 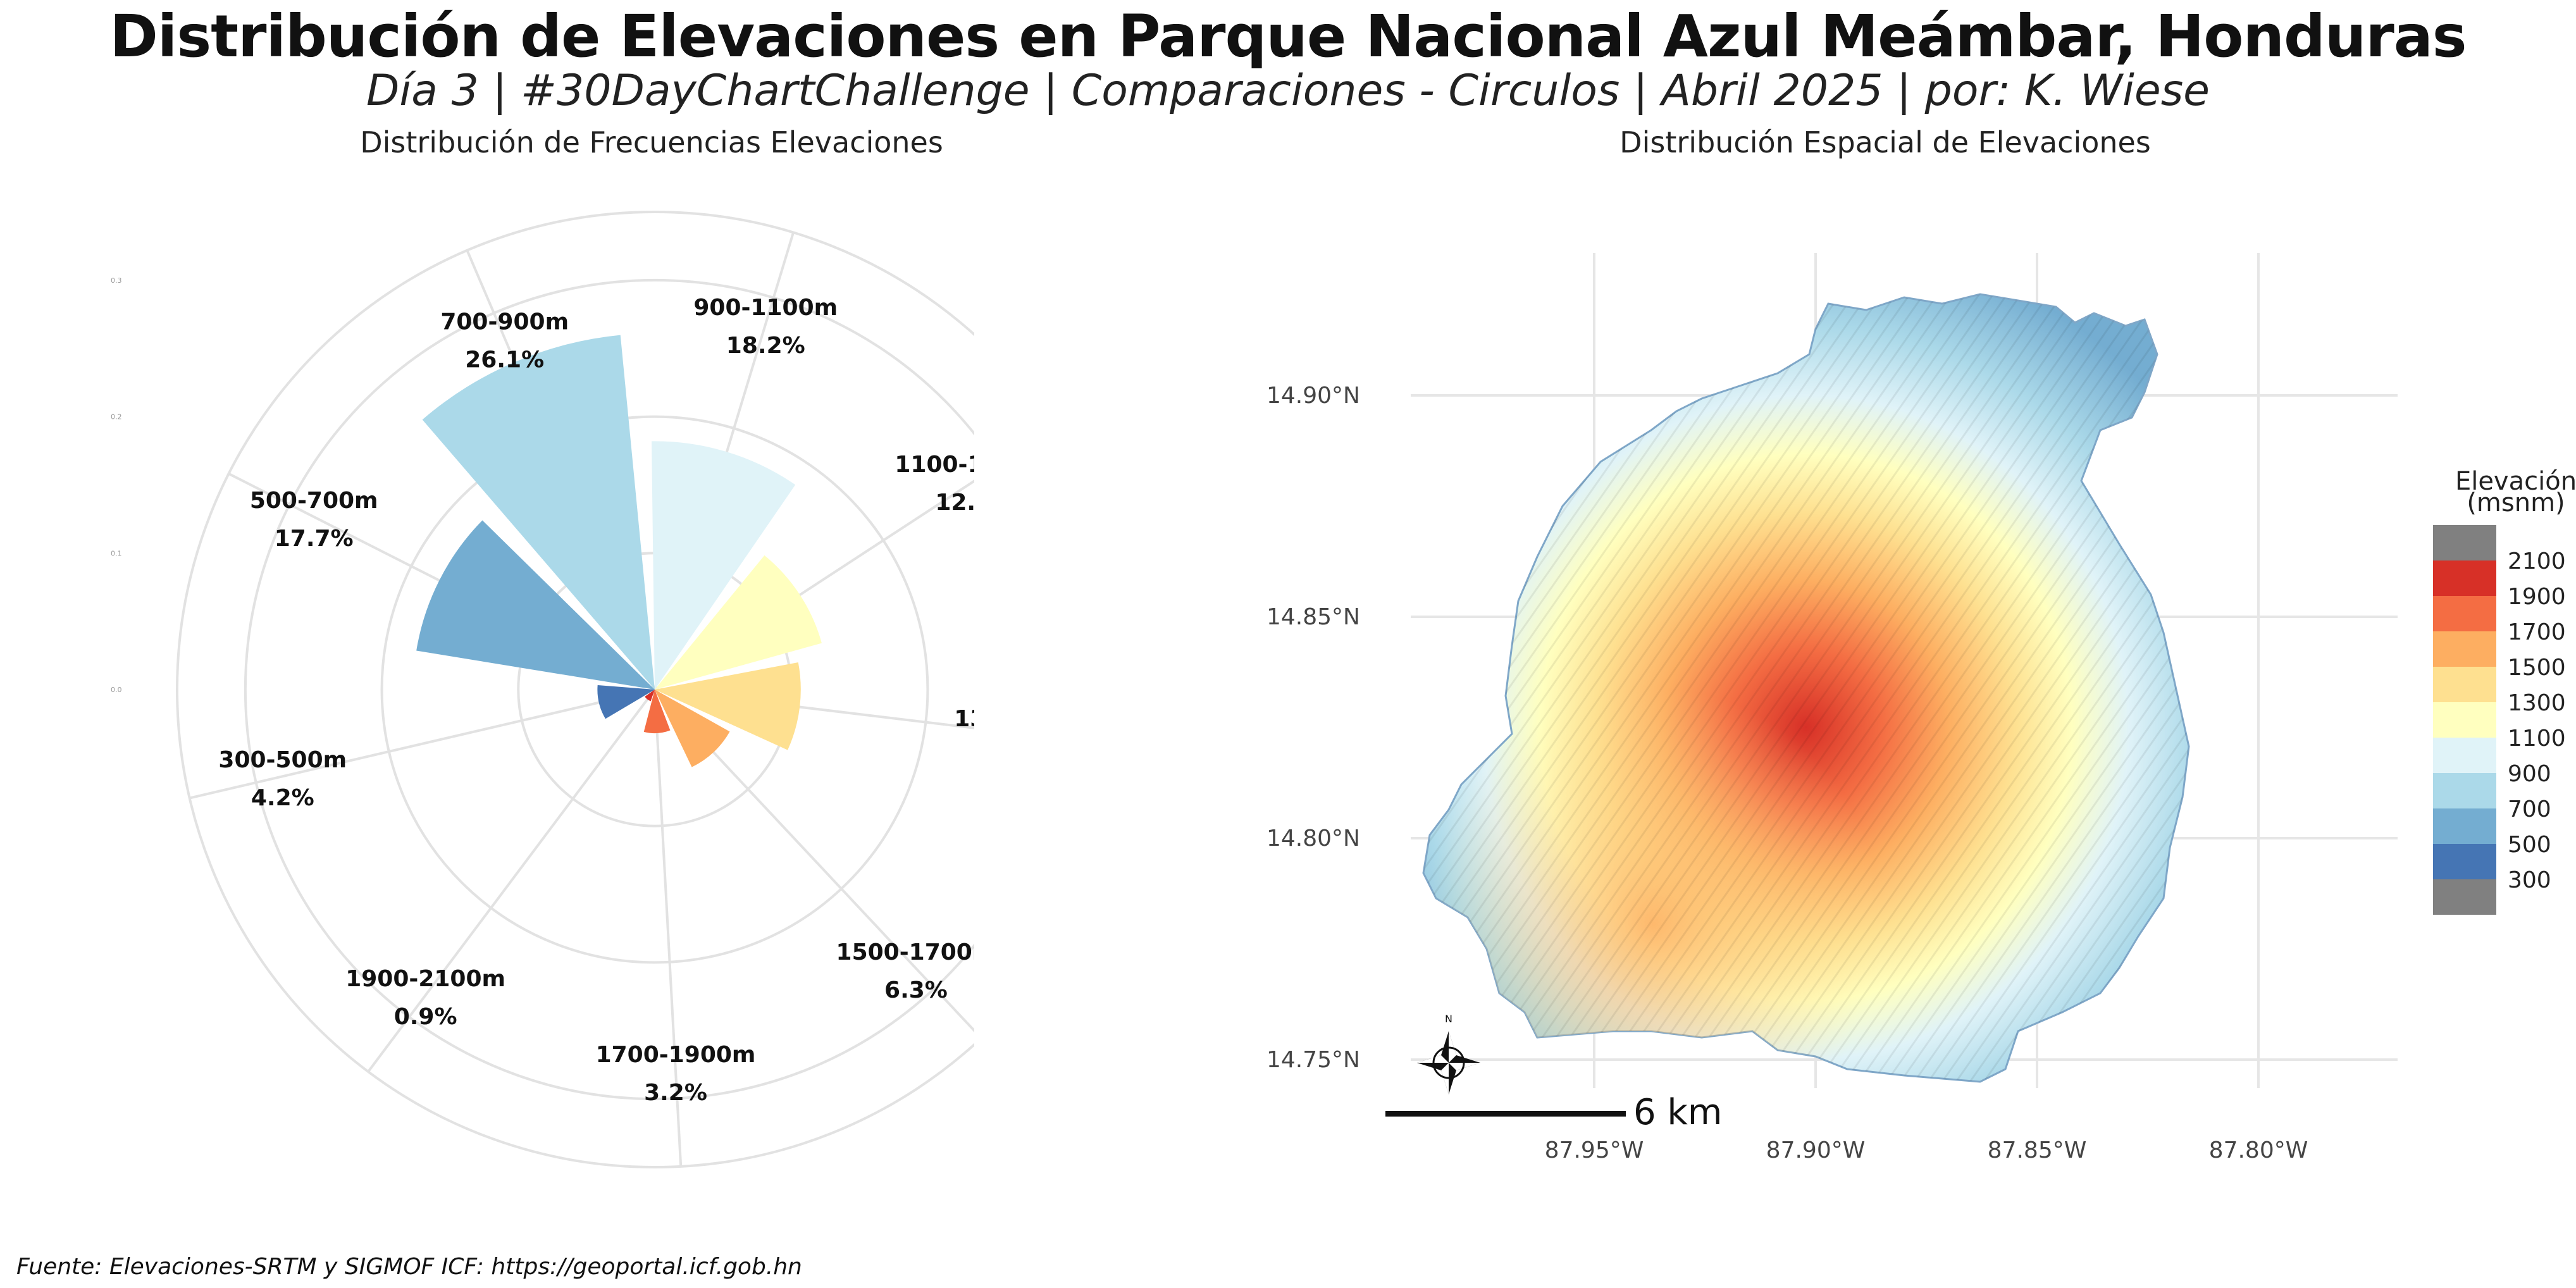 I want to click on radial-tick-label: 0.2, so click(x=117, y=417).